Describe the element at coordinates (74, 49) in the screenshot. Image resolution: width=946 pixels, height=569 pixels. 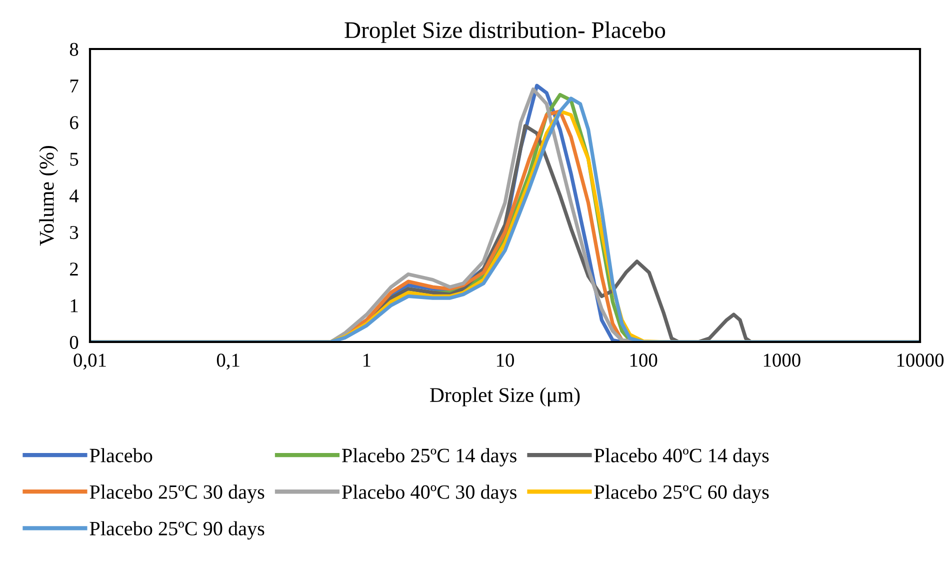
I see `y-tick-label: 8` at that location.